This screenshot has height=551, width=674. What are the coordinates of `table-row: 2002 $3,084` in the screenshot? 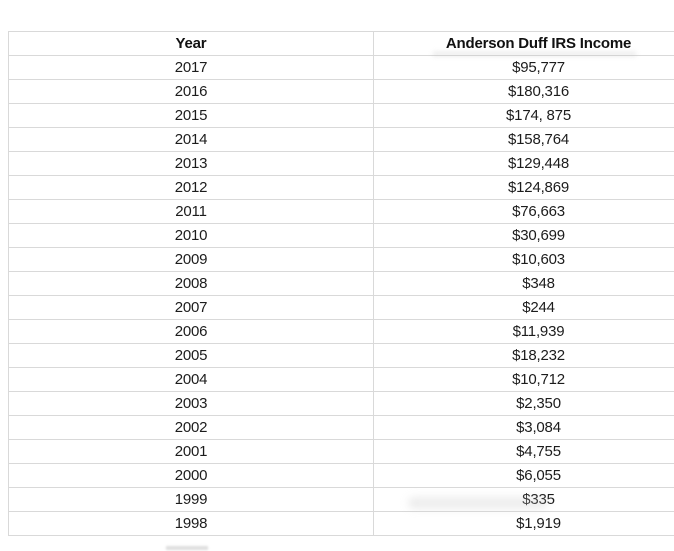 It's located at (341, 427).